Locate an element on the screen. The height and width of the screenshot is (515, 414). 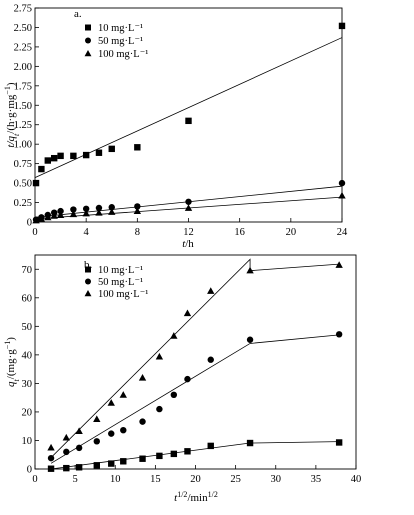
y-tick-label: 30 is located at coordinates (27, 384).